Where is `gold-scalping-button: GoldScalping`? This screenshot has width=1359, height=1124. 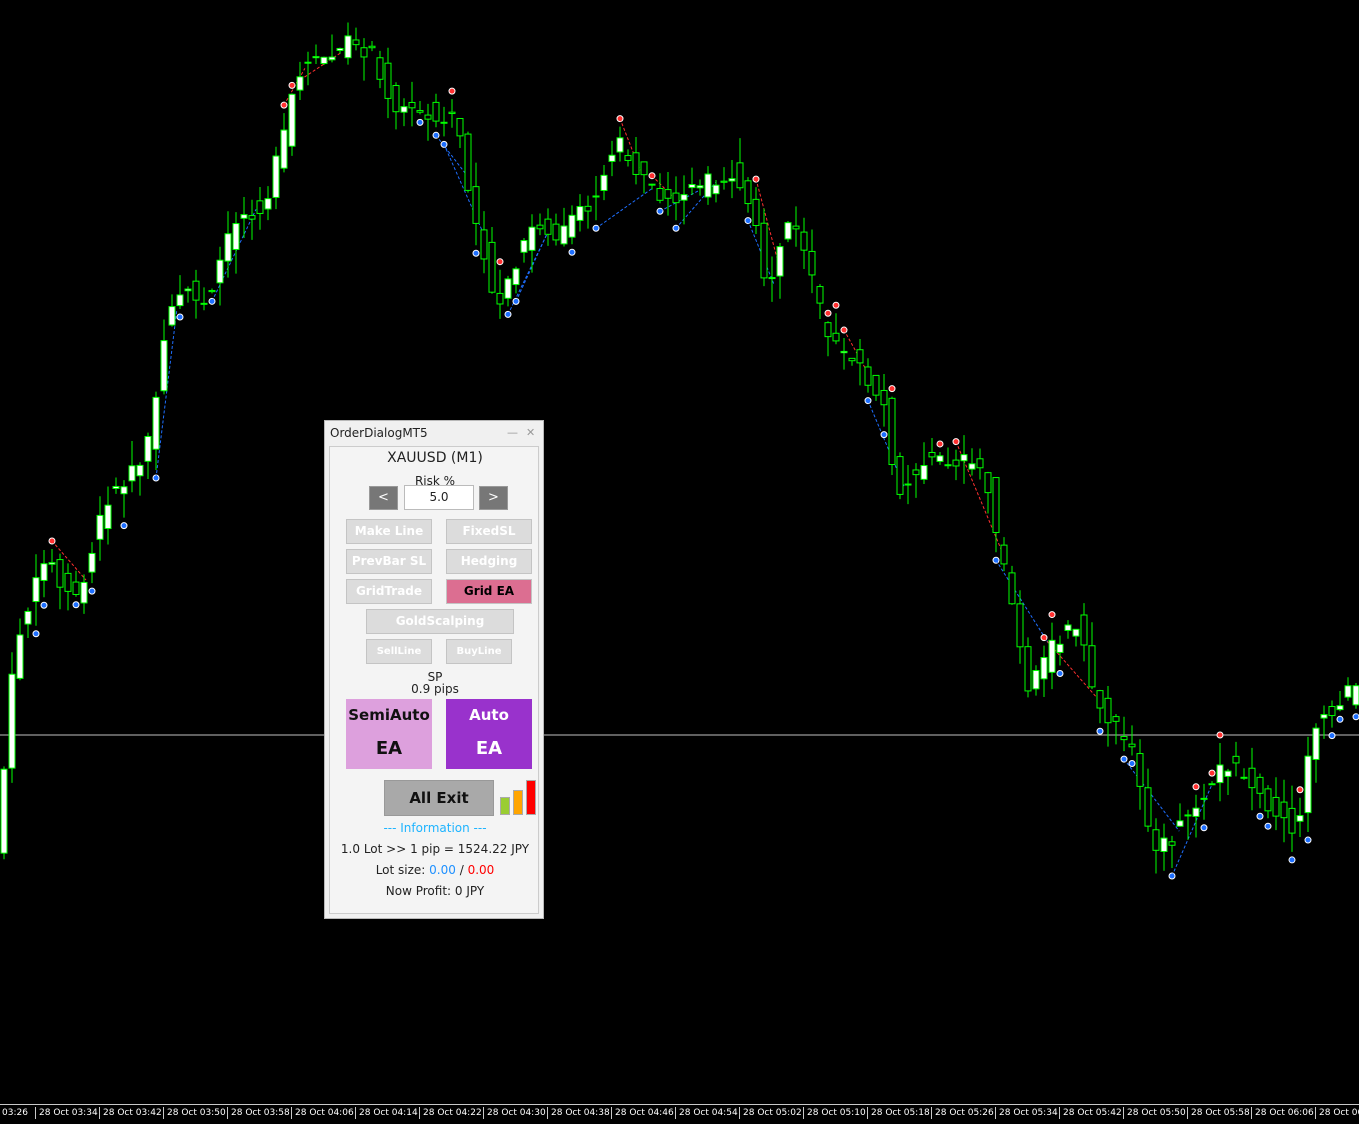
gold-scalping-button: GoldScalping is located at coordinates (440, 621).